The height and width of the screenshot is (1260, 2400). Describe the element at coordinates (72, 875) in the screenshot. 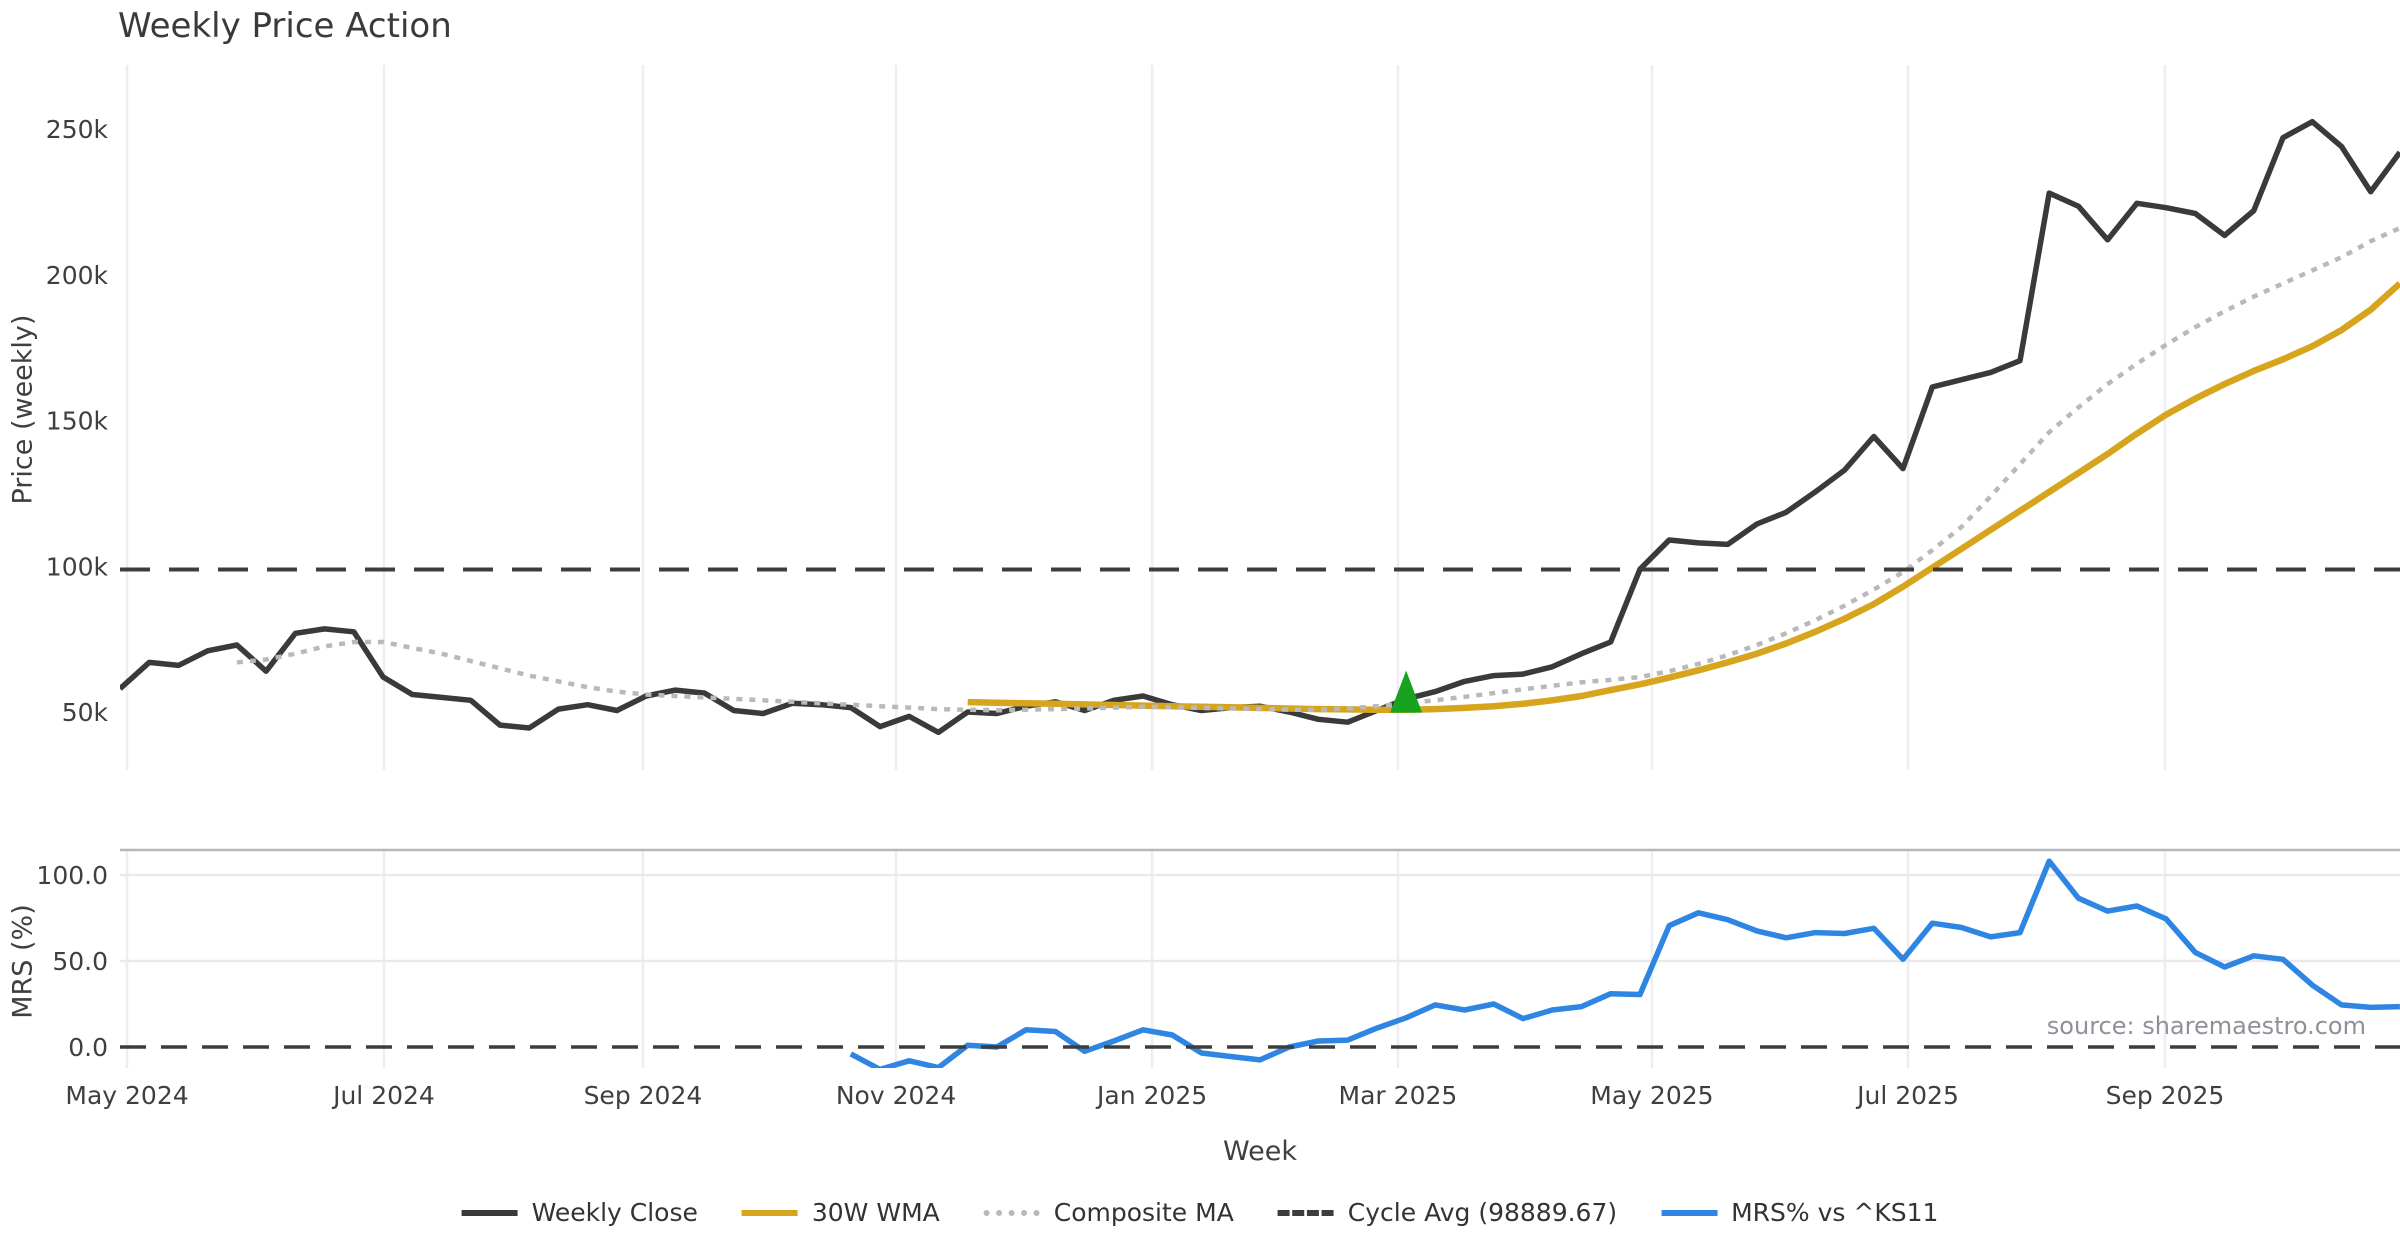

I see `y-tick-label: 100.0` at that location.